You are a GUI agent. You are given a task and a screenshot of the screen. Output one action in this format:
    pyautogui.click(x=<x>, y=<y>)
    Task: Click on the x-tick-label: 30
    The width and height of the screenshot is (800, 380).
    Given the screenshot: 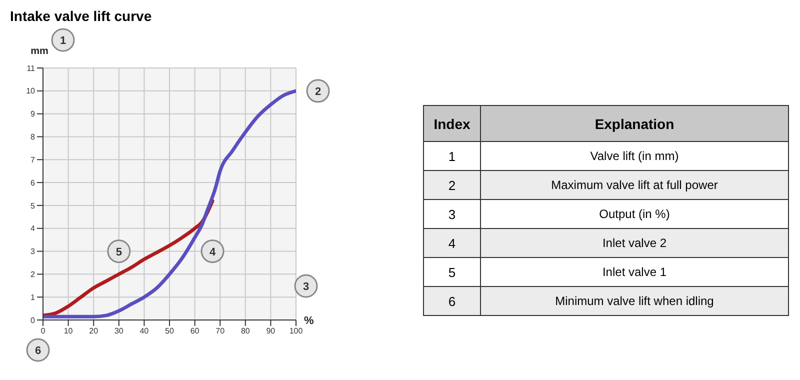 What is the action you would take?
    pyautogui.click(x=119, y=331)
    